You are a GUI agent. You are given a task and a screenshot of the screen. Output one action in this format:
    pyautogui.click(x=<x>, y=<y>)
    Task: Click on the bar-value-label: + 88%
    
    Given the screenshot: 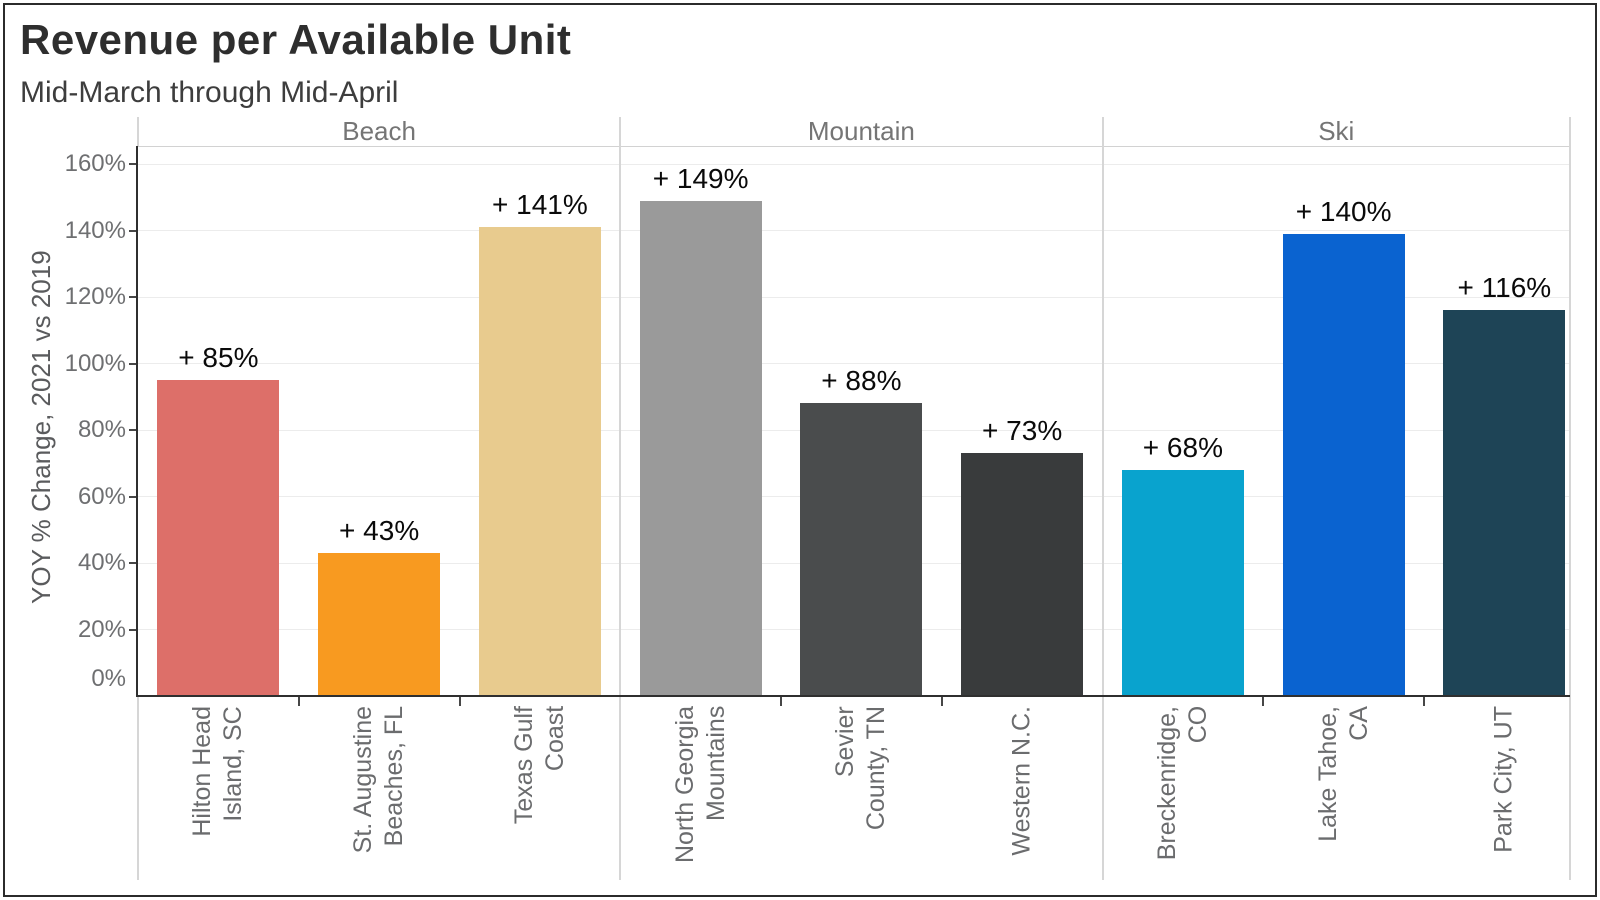 What is the action you would take?
    pyautogui.click(x=861, y=381)
    